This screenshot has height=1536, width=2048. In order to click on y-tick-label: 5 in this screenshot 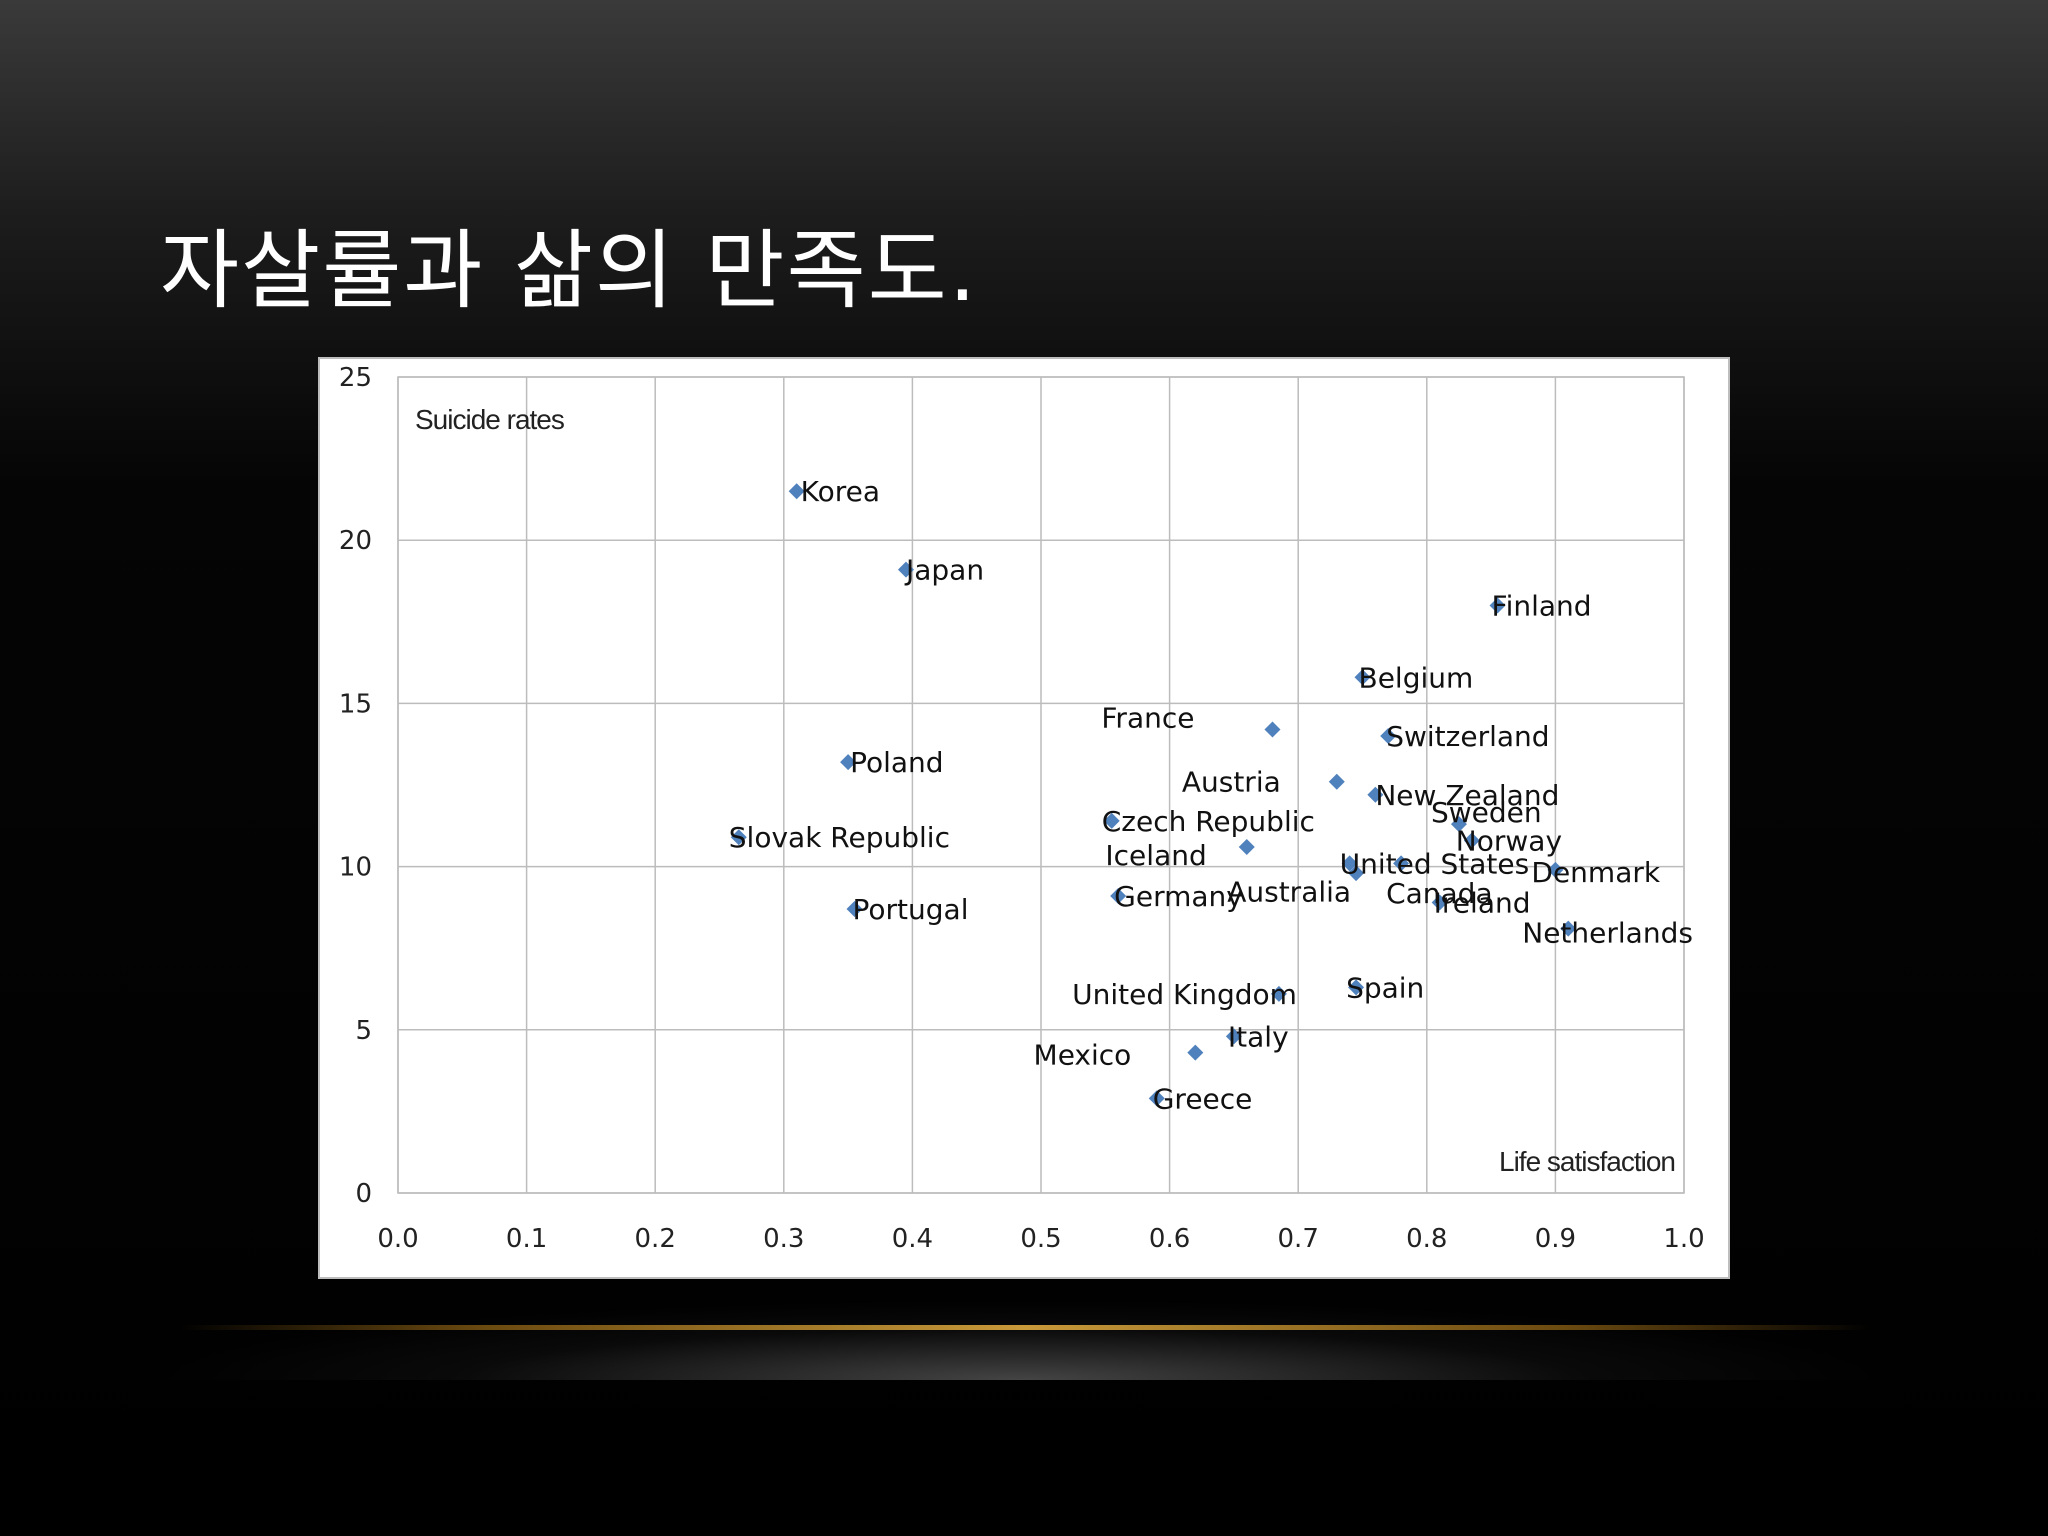, I will do `click(363, 1031)`.